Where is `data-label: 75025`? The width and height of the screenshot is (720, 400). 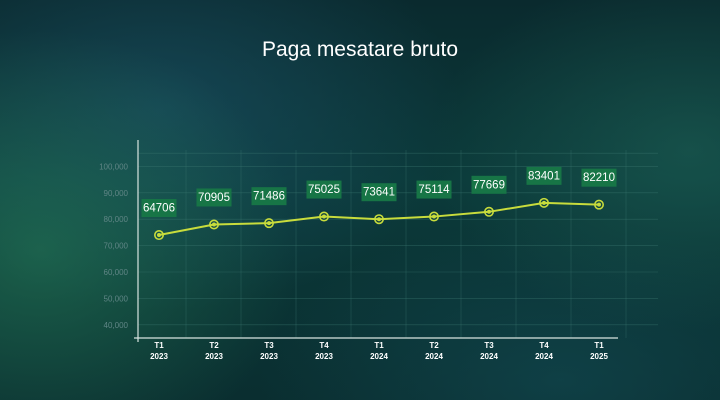
data-label: 75025 is located at coordinates (324, 190).